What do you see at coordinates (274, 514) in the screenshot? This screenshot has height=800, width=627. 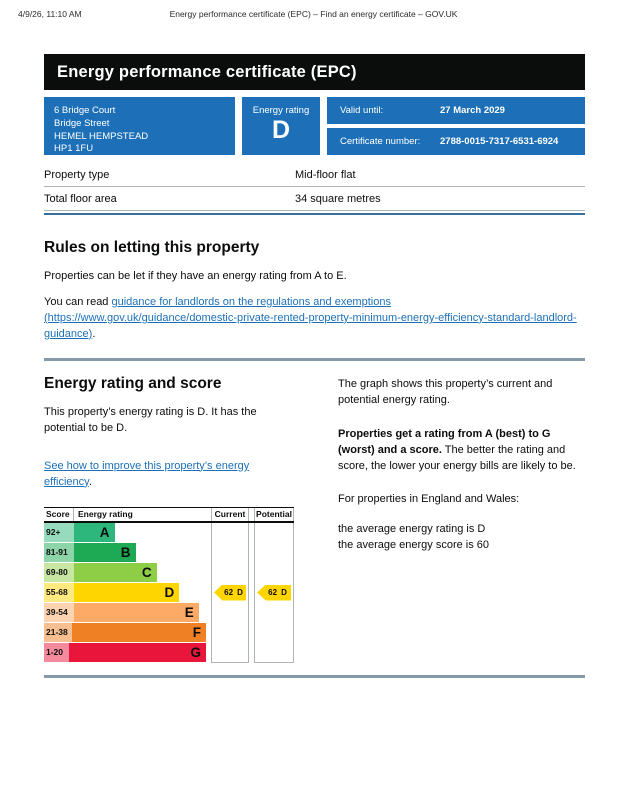 I see `potential-column-header: Potential` at bounding box center [274, 514].